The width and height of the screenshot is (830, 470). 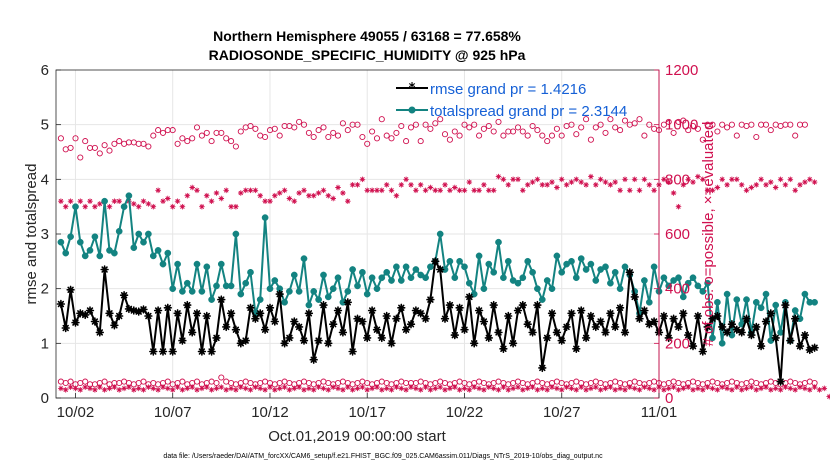 I want to click on right-tick-label: 400, so click(x=677, y=289).